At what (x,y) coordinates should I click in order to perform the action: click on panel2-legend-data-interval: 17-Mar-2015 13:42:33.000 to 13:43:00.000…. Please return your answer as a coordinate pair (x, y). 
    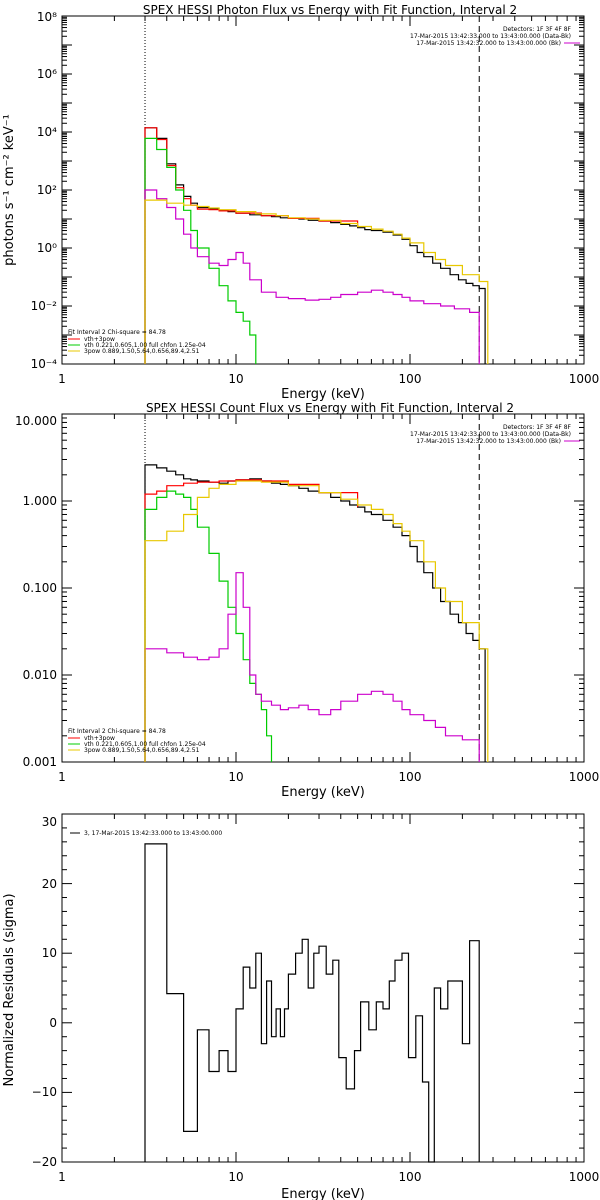
    Looking at the image, I should click on (490, 434).